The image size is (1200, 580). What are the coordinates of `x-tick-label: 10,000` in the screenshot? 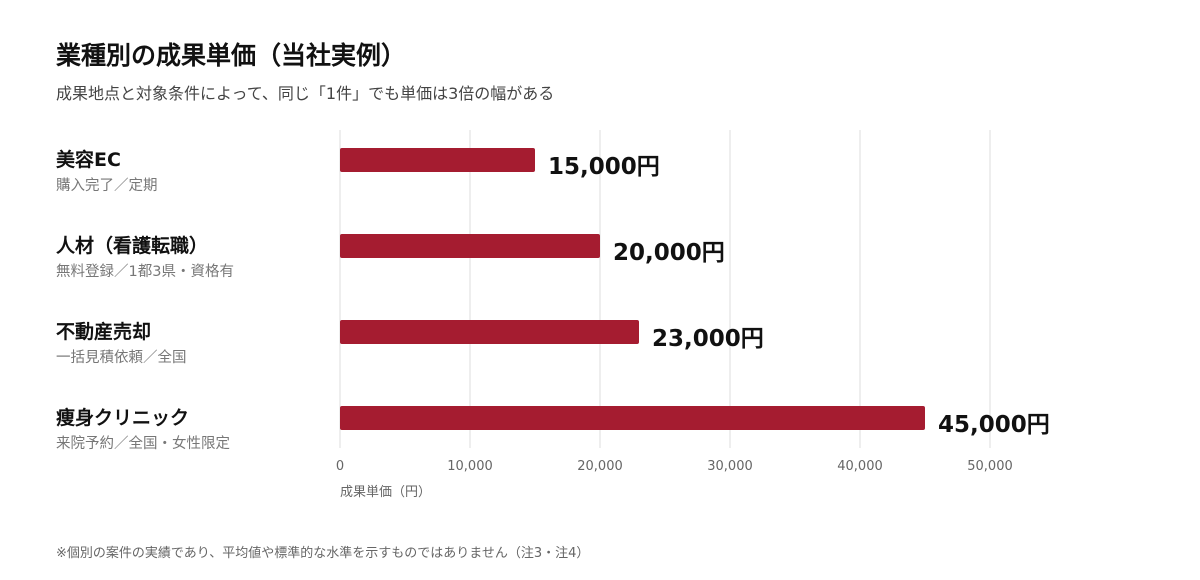 It's located at (470, 466).